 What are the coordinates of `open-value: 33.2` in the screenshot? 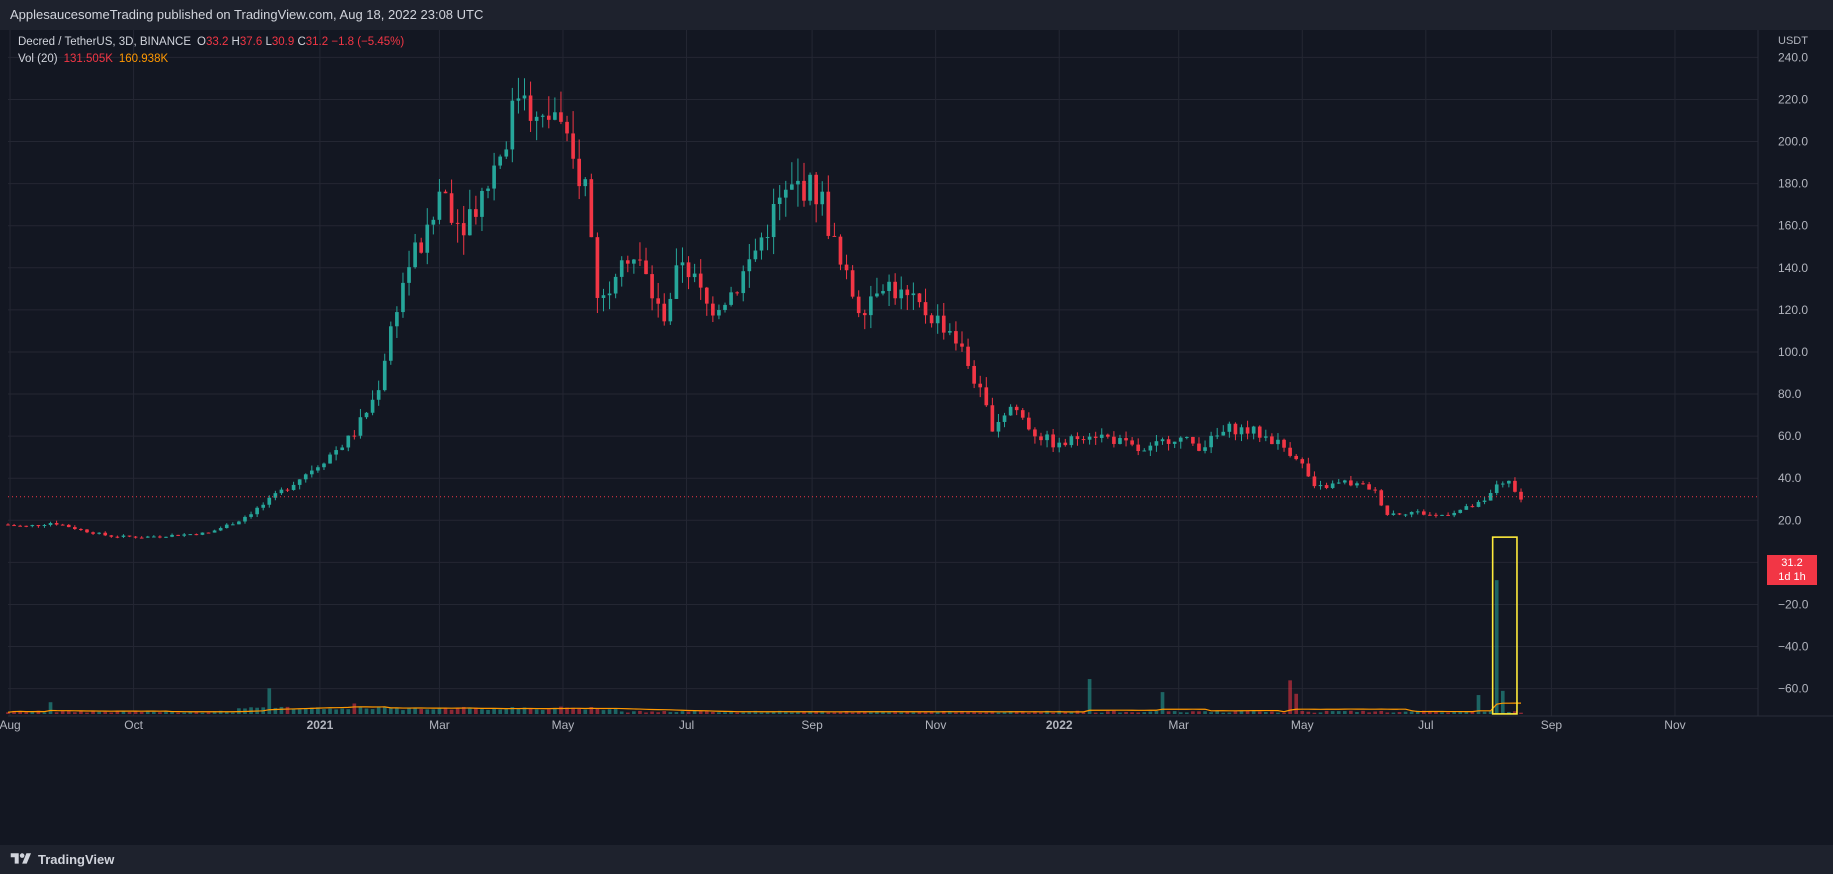 It's located at (217, 42).